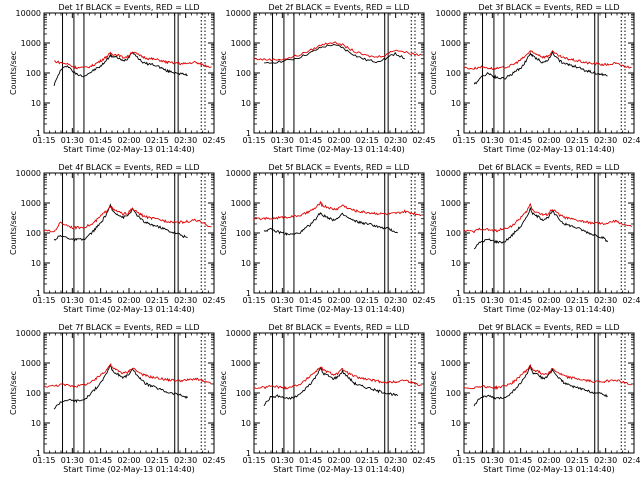 Image resolution: width=640 pixels, height=484 pixels. Describe the element at coordinates (338, 167) in the screenshot. I see `panel-title: Det 5f BLACK = Events, RED = LLD` at that location.